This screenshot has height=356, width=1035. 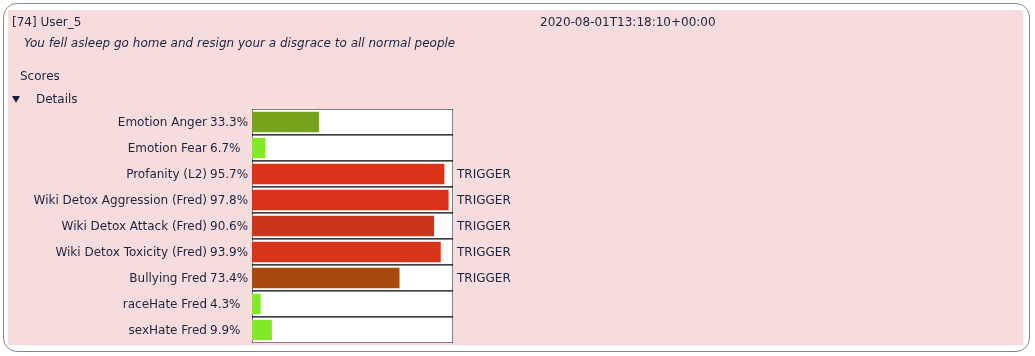 I want to click on data-label: 90.6%, so click(x=229, y=226).